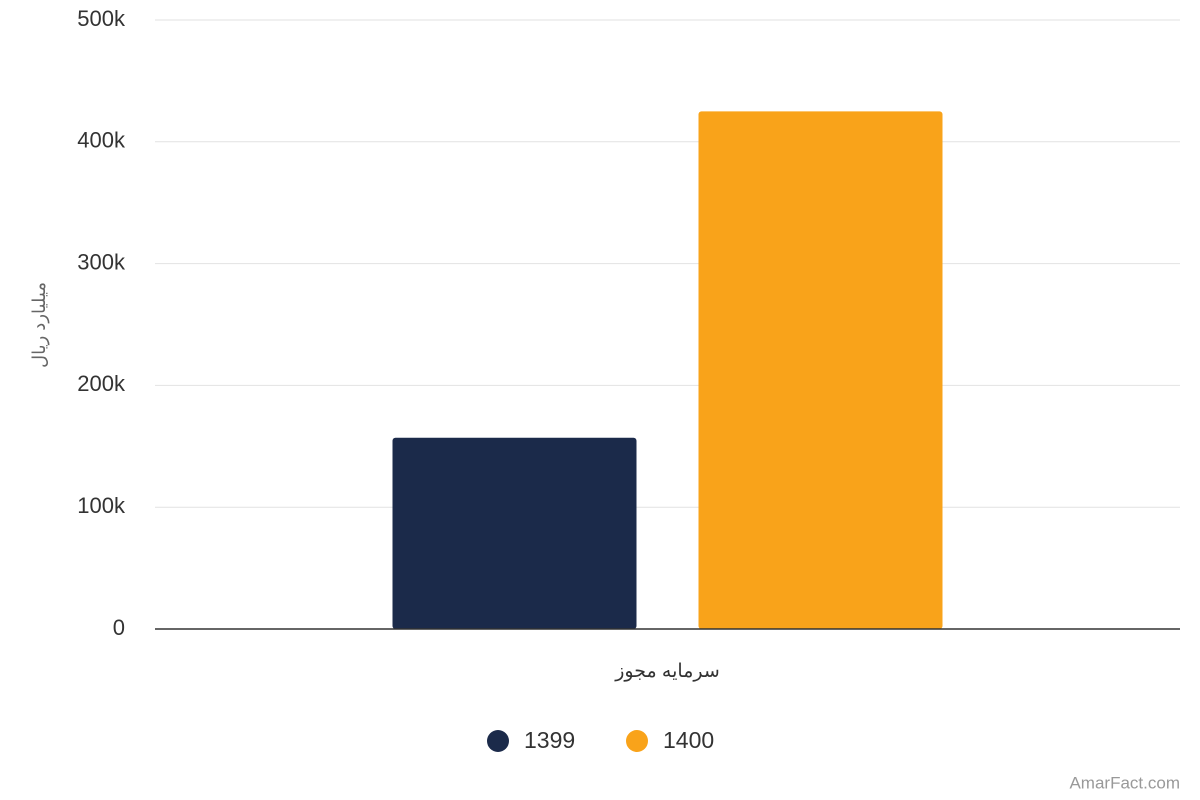 This screenshot has width=1200, height=800. What do you see at coordinates (101, 18) in the screenshot?
I see `y-tick-label: 500k` at bounding box center [101, 18].